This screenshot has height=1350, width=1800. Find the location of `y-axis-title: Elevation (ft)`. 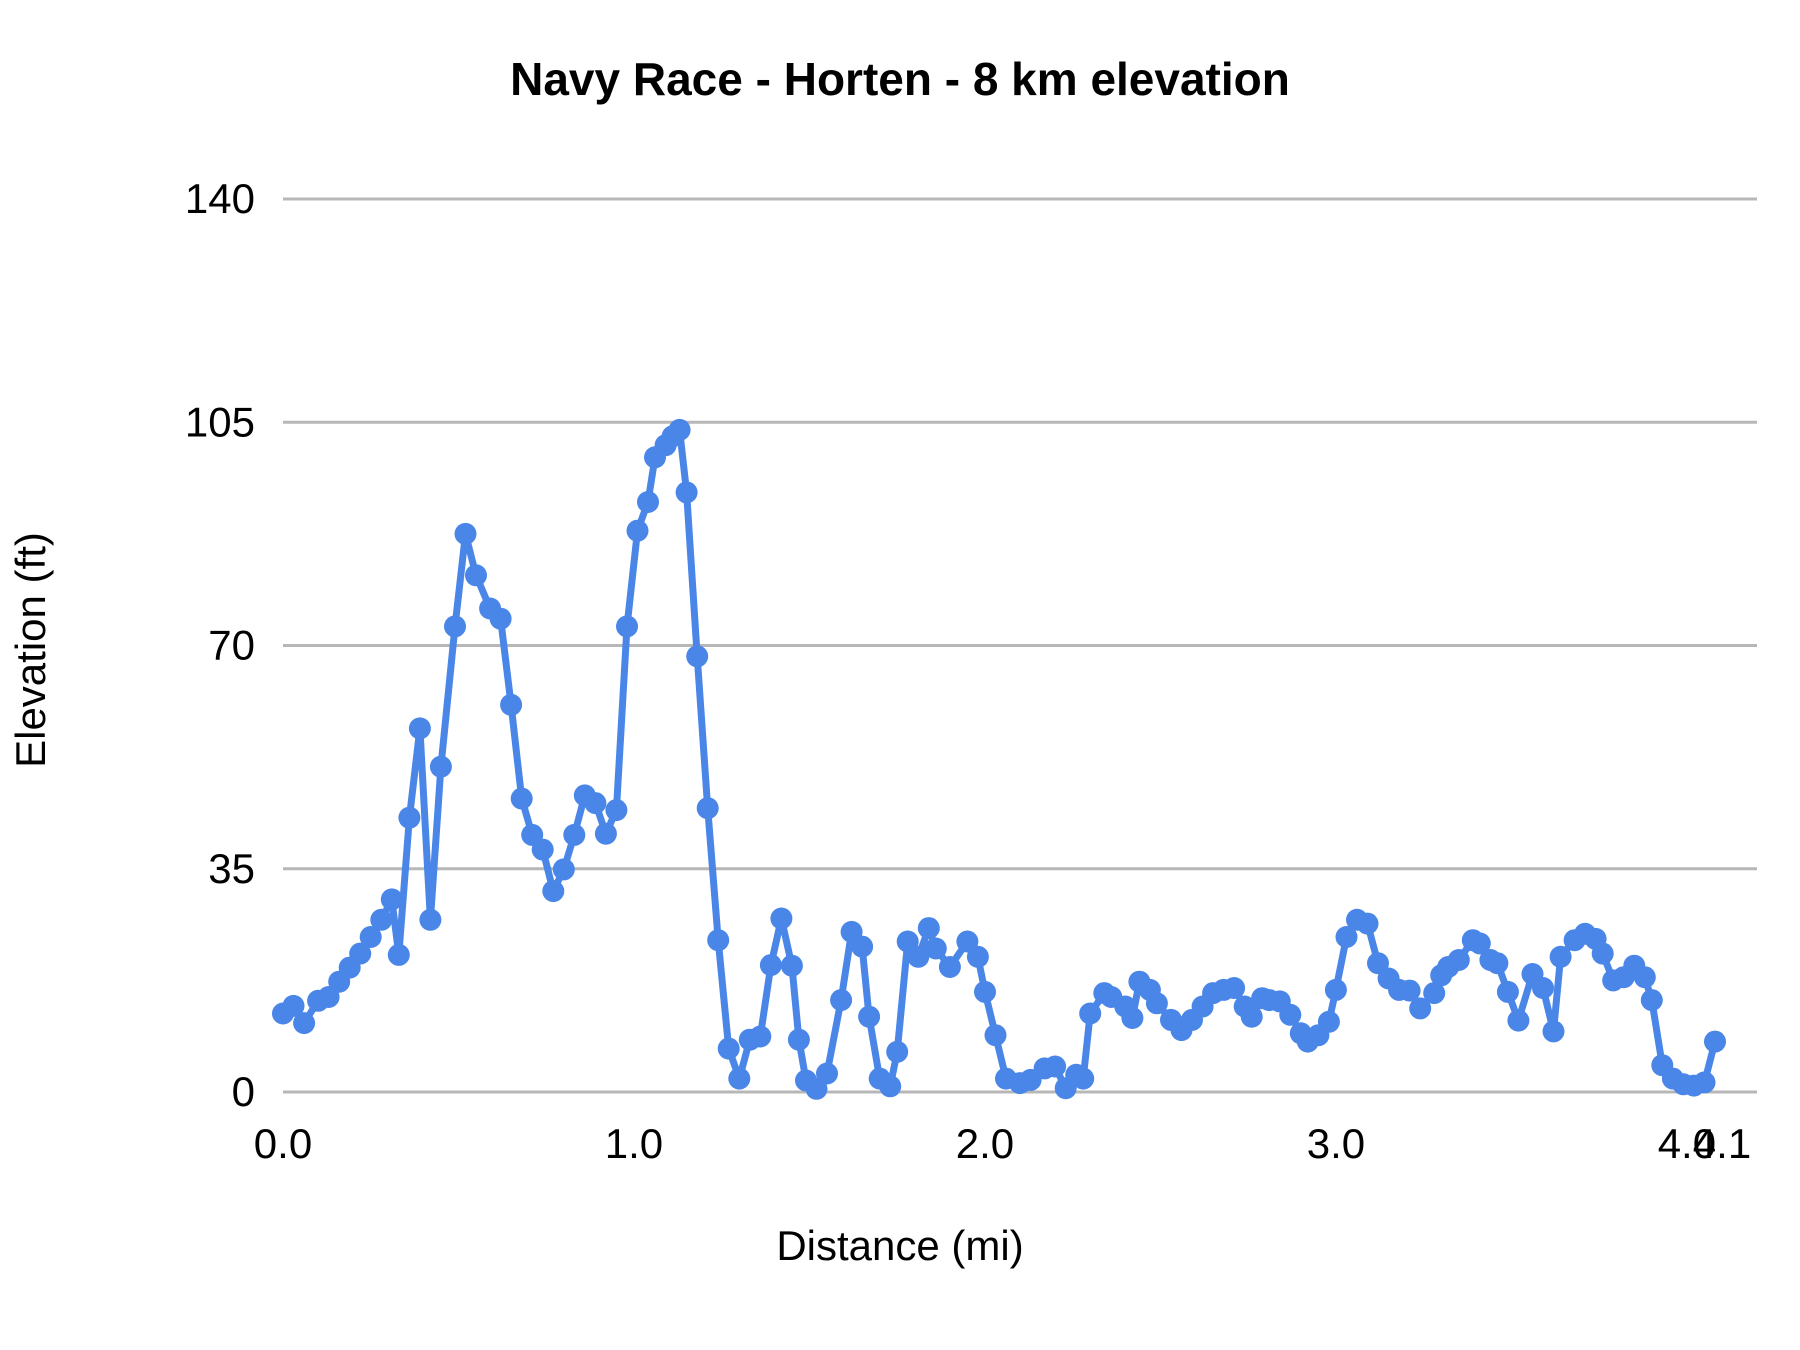

y-axis-title: Elevation (ft) is located at coordinates (30, 650).